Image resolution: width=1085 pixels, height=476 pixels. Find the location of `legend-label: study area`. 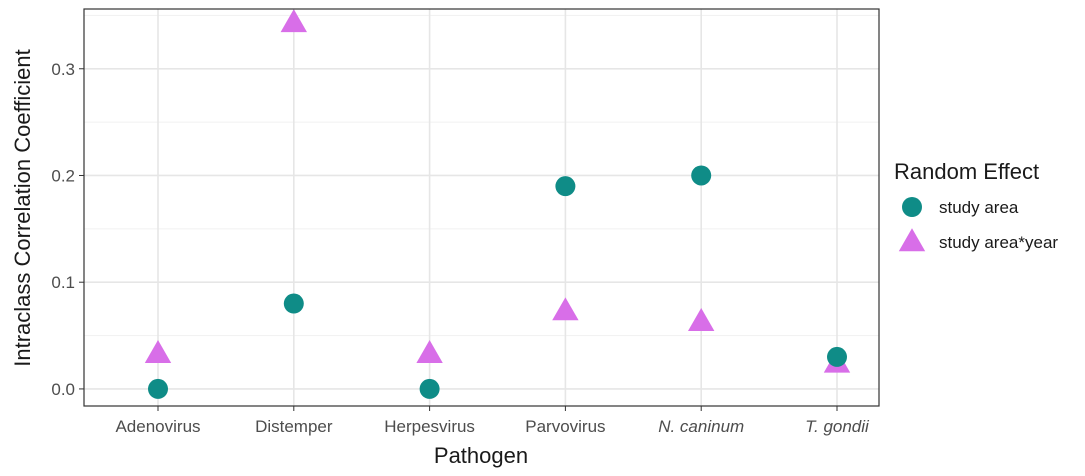

legend-label: study area is located at coordinates (979, 207).